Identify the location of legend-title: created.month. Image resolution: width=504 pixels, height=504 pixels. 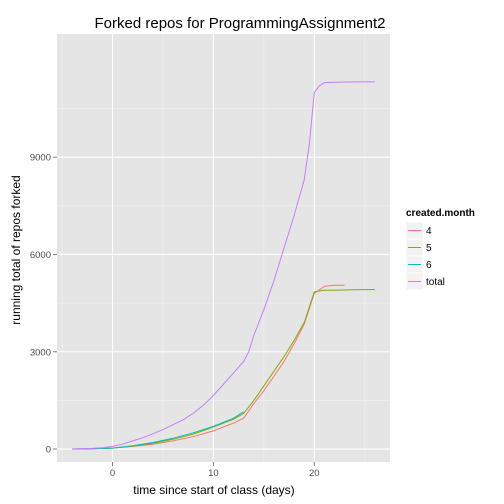
(440, 213).